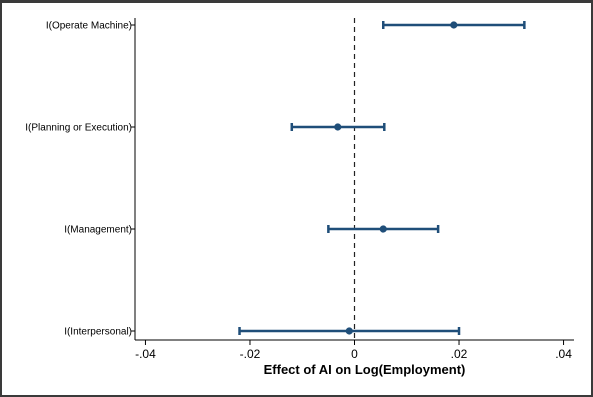  Describe the element at coordinates (98, 332) in the screenshot. I see `category-label: I(Interpersonal)` at that location.